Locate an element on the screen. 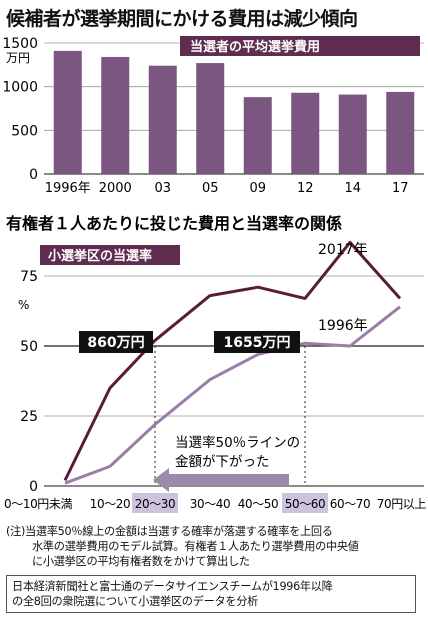 The image size is (428, 619). bar-unit-label: 万円 is located at coordinates (18, 58).